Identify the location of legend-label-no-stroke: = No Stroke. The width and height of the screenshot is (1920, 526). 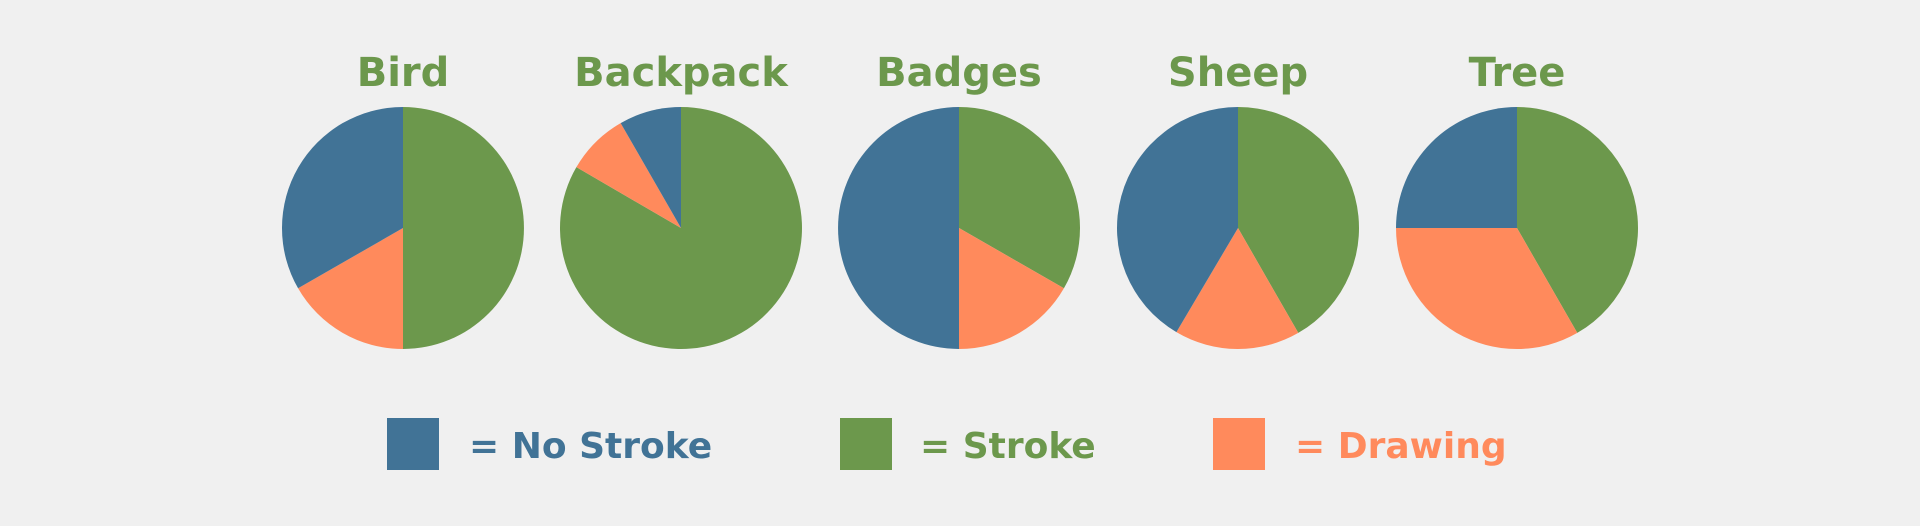
(590, 446).